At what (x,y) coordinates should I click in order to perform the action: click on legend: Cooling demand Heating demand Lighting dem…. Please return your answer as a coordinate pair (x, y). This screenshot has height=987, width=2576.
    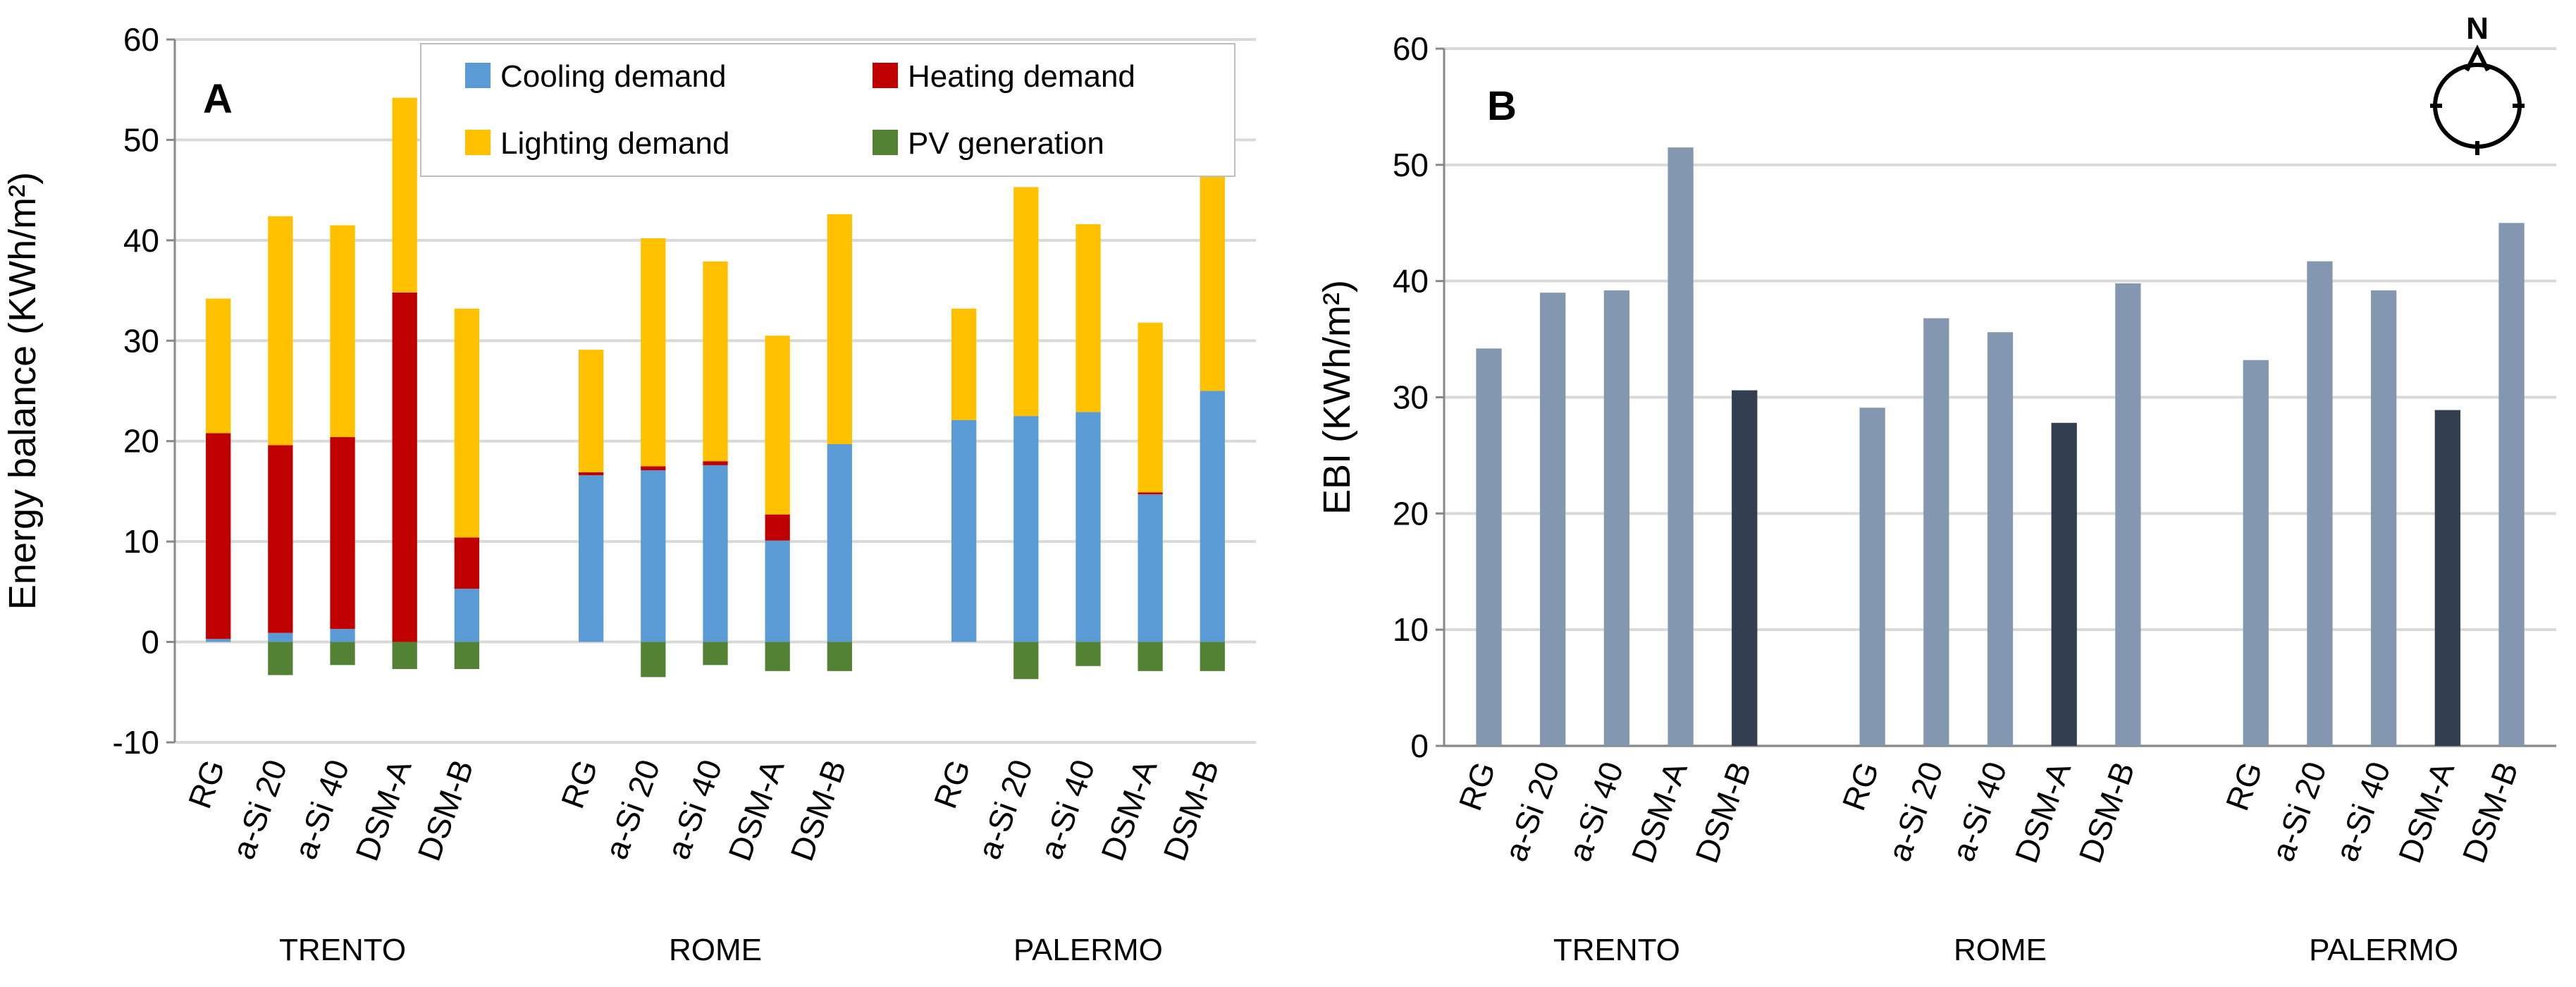
    Looking at the image, I should click on (828, 110).